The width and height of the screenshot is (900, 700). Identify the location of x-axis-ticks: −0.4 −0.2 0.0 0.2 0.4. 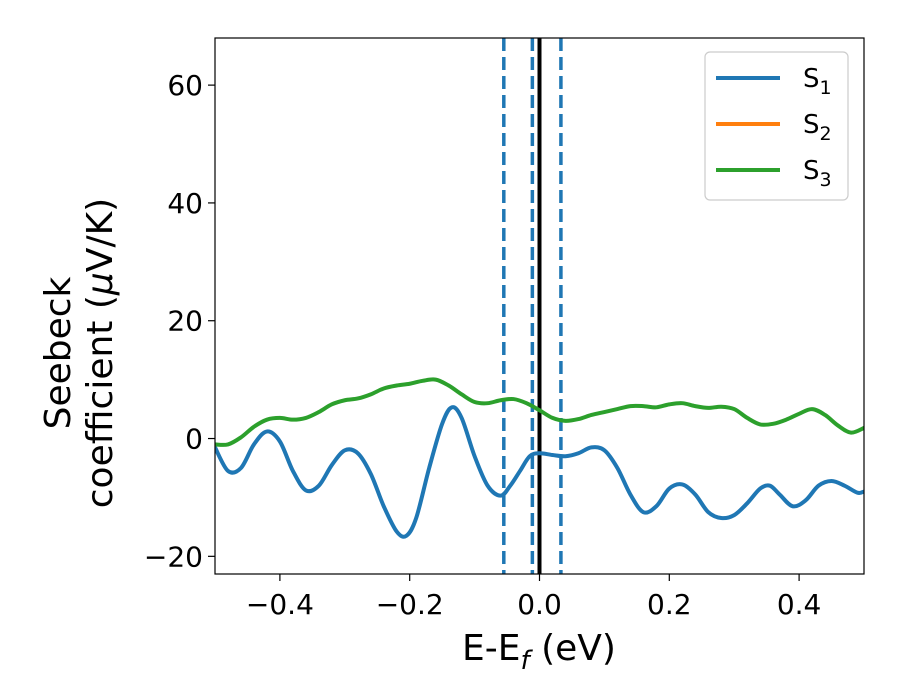
(533, 597).